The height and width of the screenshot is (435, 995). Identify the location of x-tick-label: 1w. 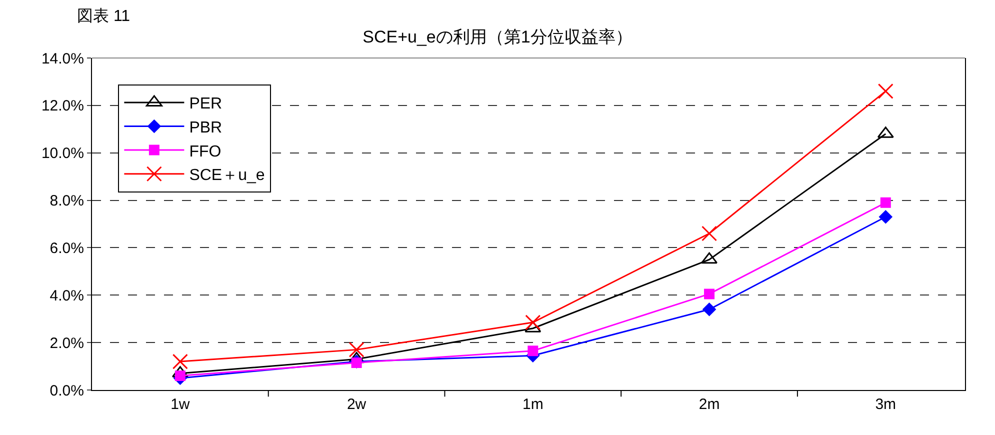
(180, 404).